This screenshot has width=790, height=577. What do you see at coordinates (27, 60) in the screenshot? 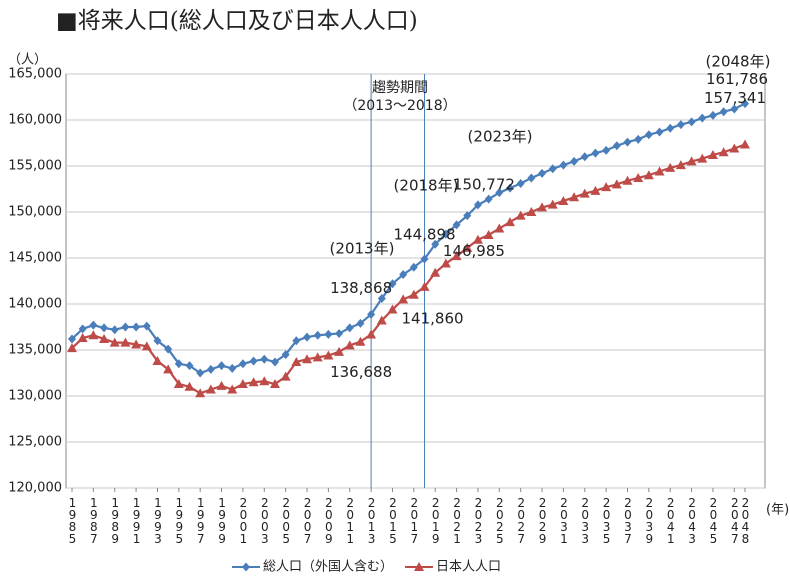
I see `y-axis-label: （人）` at bounding box center [27, 60].